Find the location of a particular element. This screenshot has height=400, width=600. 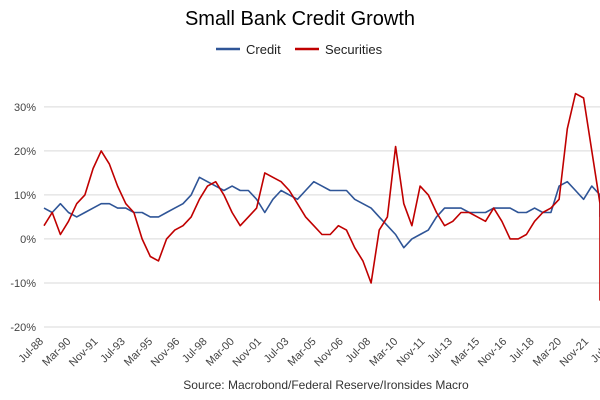

x-tick-label: Mar-95 is located at coordinates (138, 352).